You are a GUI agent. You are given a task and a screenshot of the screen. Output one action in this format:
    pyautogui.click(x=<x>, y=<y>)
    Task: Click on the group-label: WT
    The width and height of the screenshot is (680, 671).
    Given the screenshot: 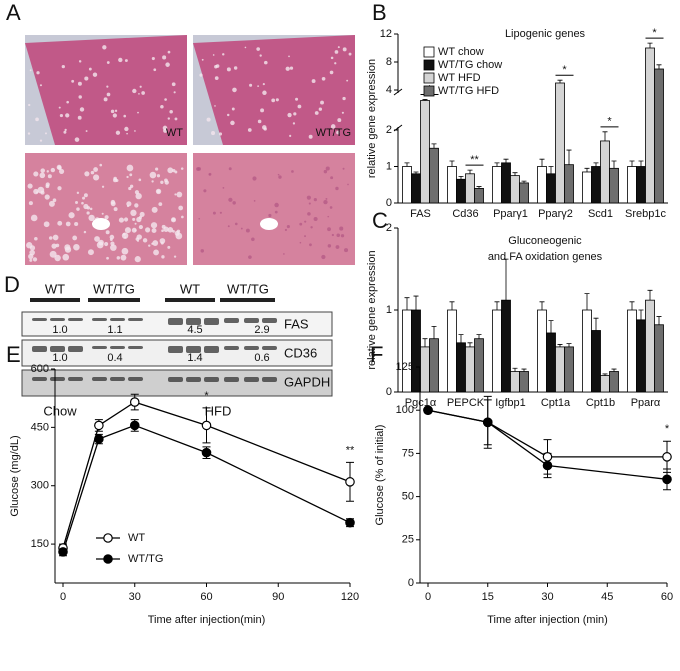 What is the action you would take?
    pyautogui.click(x=55, y=288)
    